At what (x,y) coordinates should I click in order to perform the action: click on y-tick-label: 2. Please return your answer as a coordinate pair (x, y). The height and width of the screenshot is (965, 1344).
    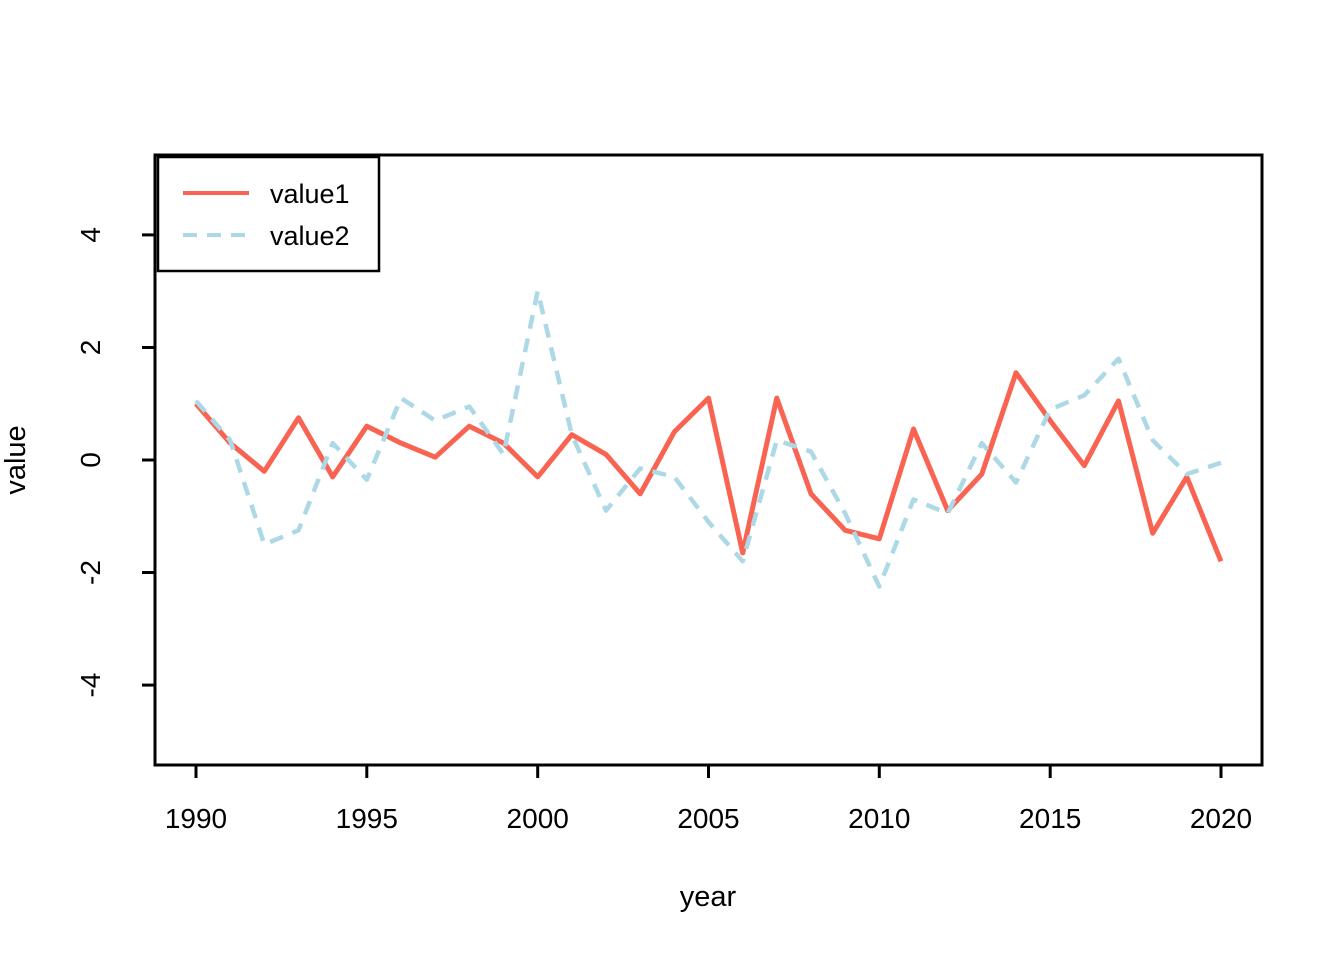
    Looking at the image, I should click on (90, 348).